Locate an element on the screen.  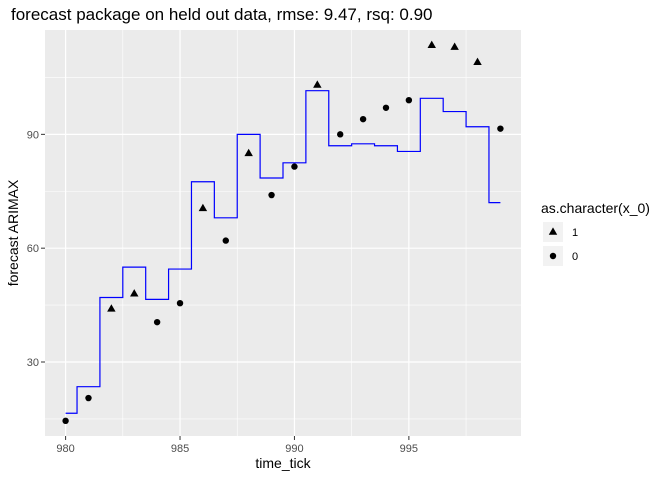
legend: as.character(x_0) 10 is located at coordinates (595, 233).